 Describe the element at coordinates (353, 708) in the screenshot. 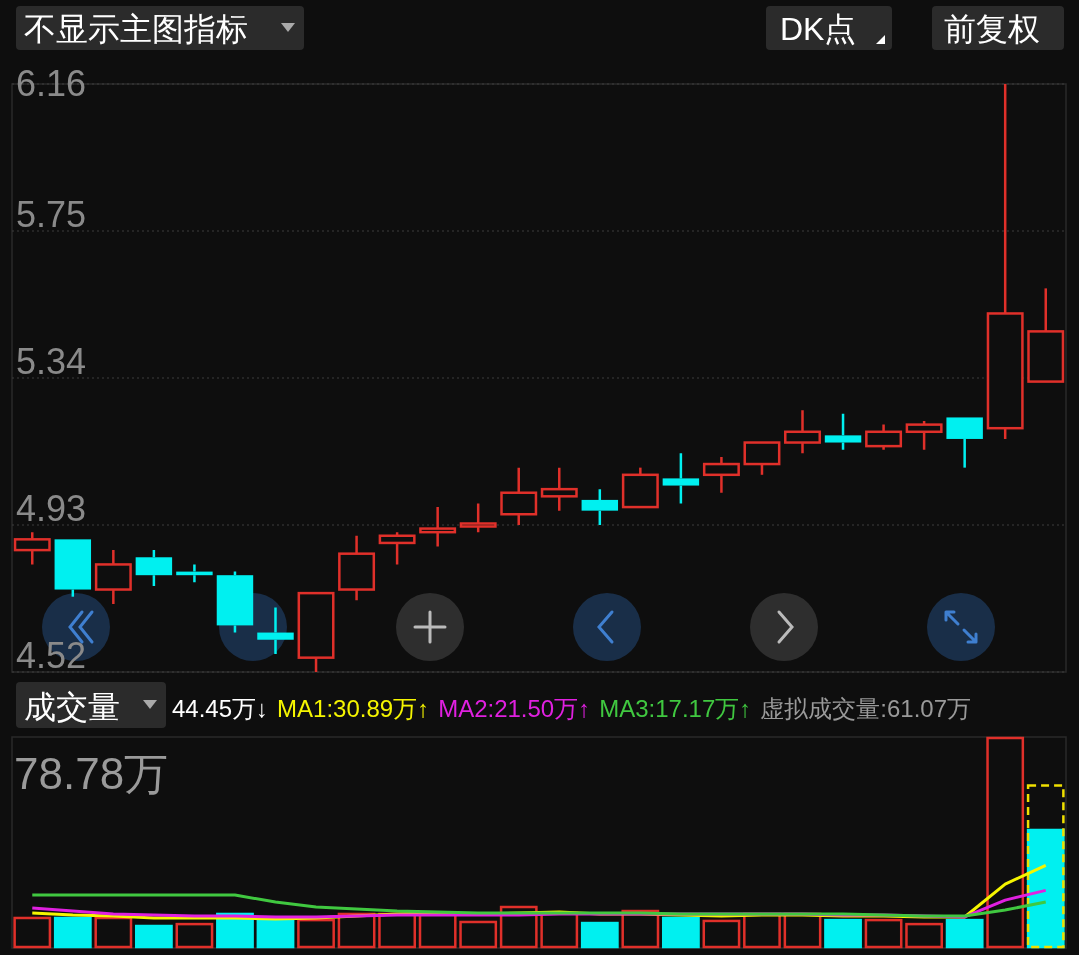

I see `text: MA1:30.89万↑` at that location.